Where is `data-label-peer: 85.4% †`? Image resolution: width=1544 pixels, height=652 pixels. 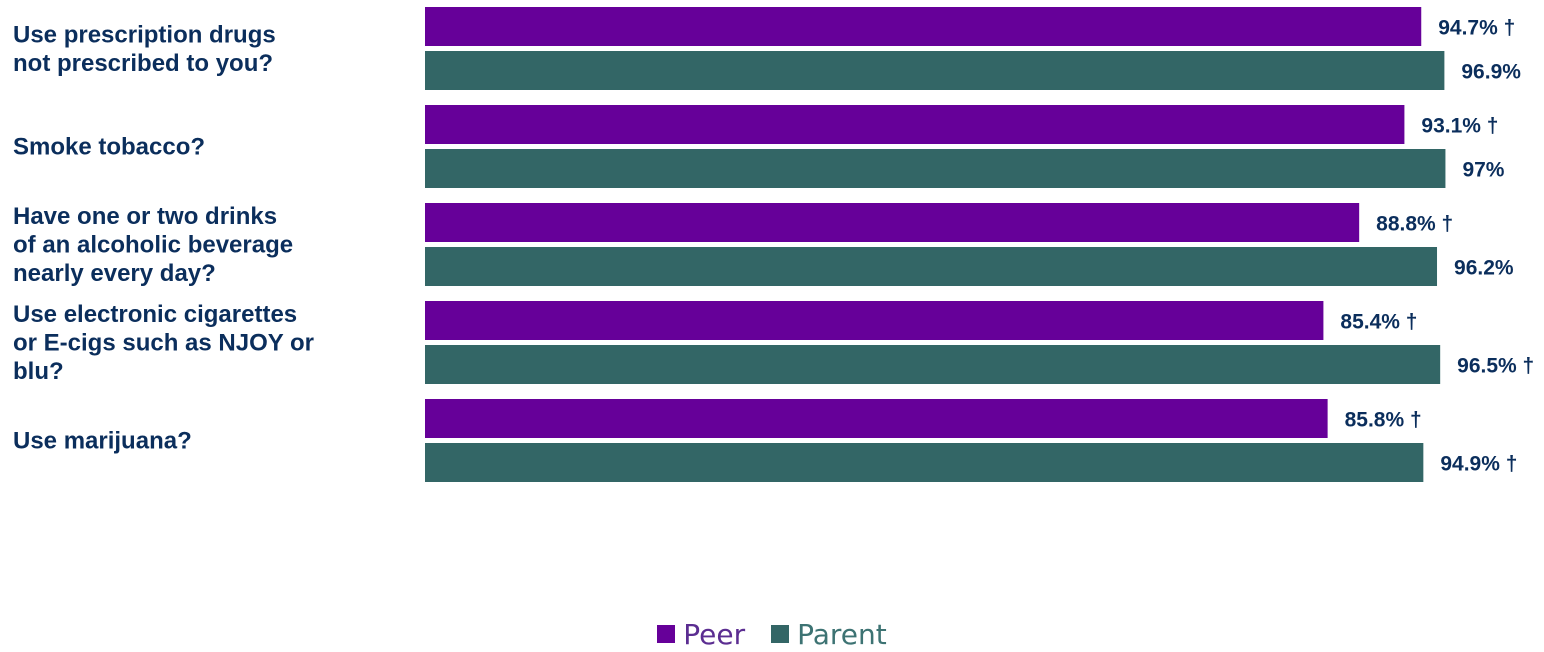 data-label-peer: 85.4% † is located at coordinates (1378, 322).